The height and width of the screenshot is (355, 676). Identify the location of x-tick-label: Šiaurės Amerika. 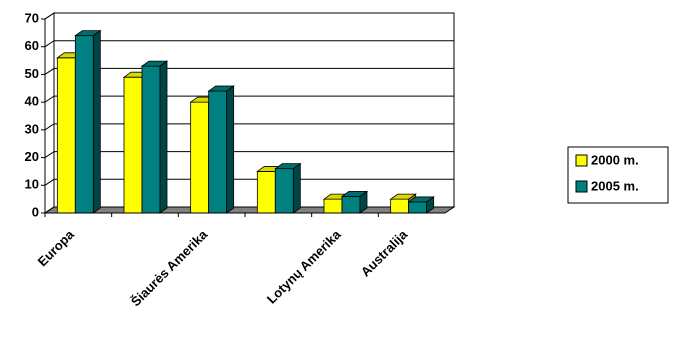
(169, 267).